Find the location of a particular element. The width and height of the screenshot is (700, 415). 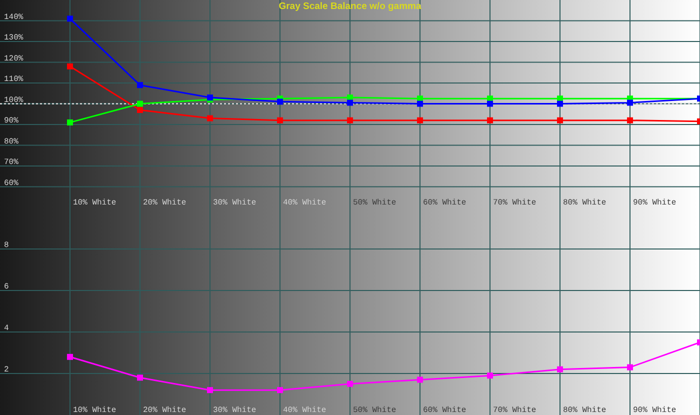

y-tick-label: 140% is located at coordinates (14, 17).